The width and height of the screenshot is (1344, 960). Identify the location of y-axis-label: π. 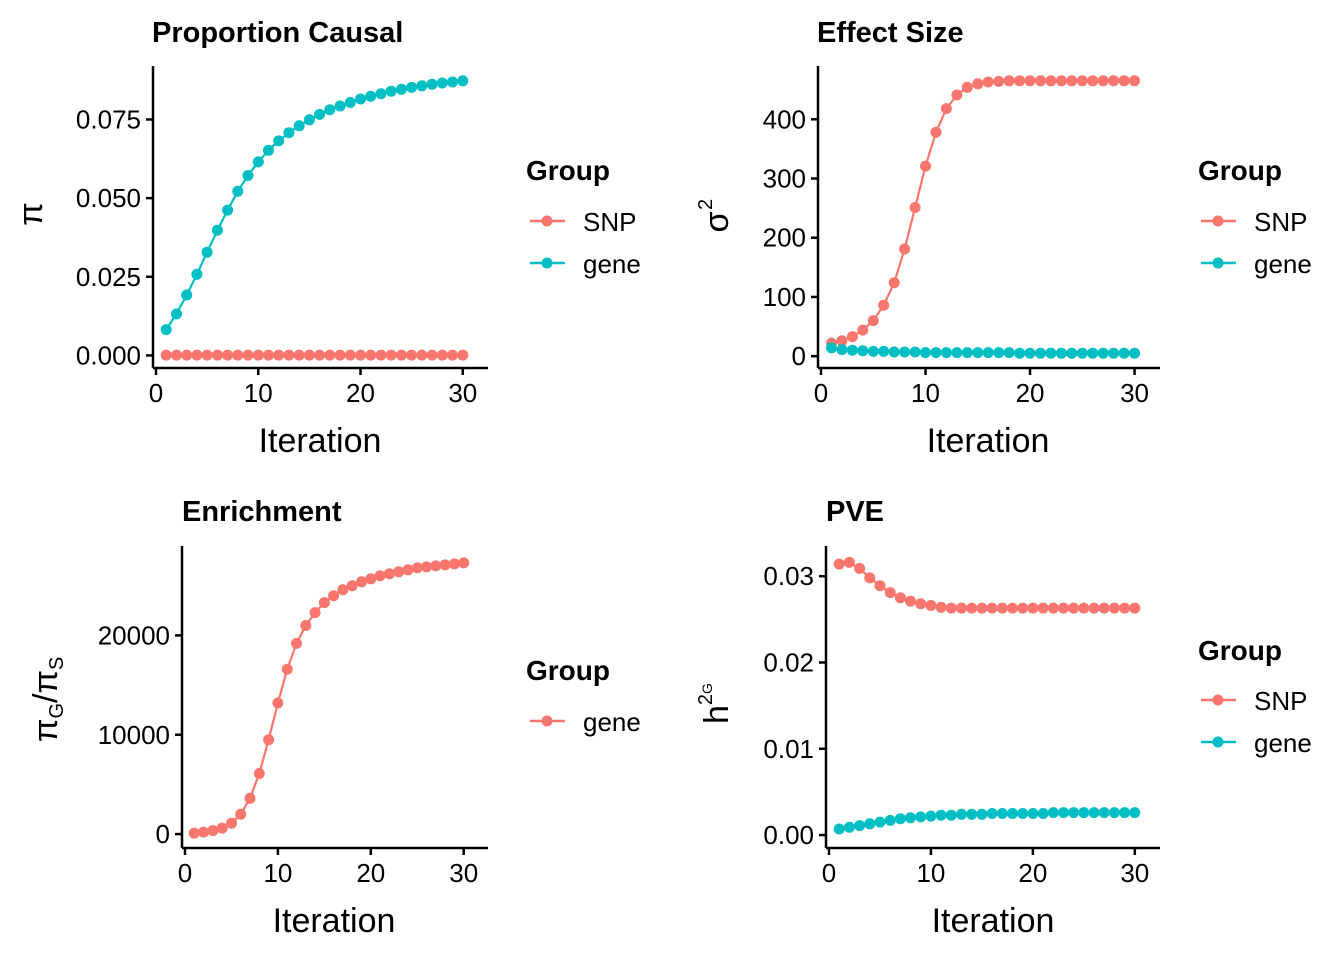
(31, 213).